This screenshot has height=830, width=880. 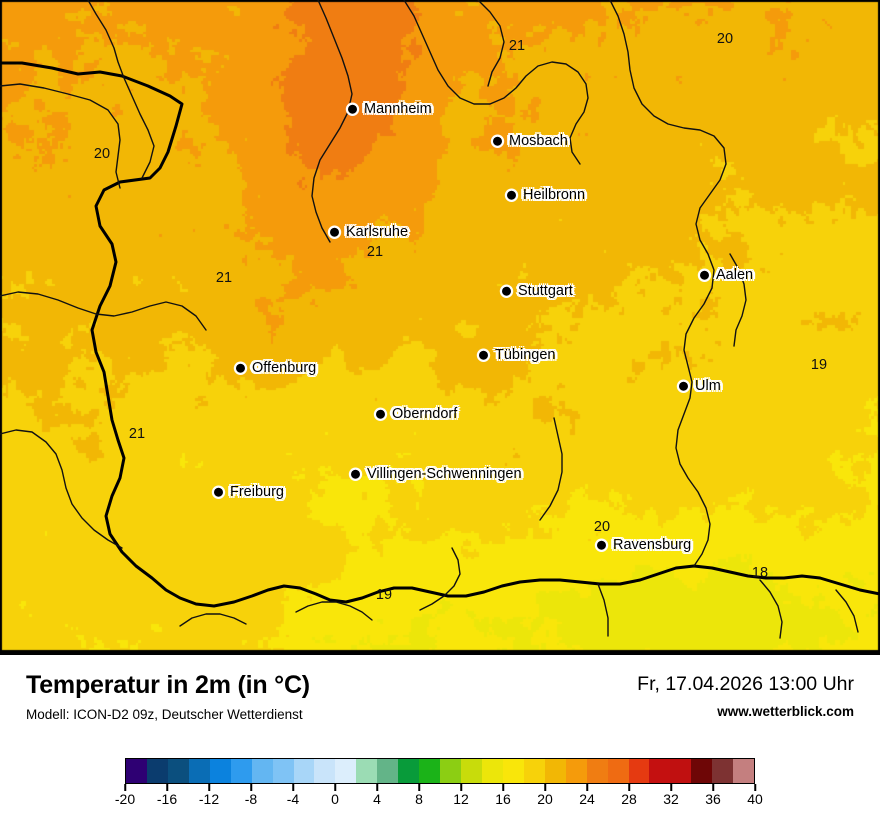 What do you see at coordinates (755, 799) in the screenshot?
I see `colorbar-tick-label: 40` at bounding box center [755, 799].